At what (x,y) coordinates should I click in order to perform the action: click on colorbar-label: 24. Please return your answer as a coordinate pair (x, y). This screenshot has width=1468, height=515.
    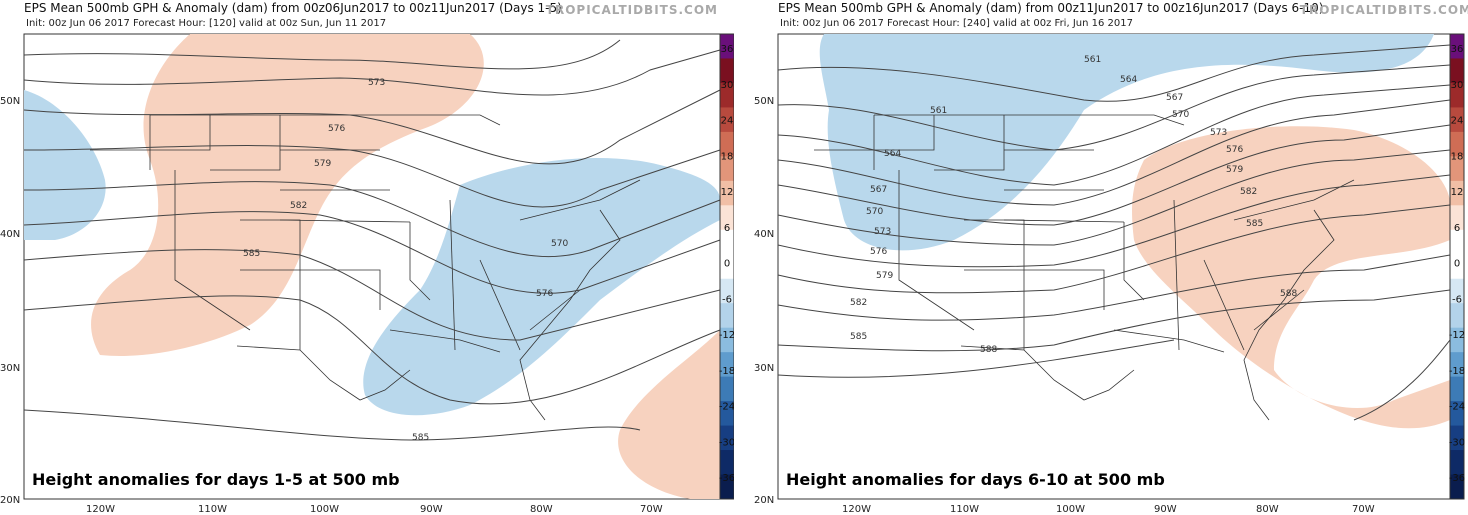
    Looking at the image, I should click on (727, 121).